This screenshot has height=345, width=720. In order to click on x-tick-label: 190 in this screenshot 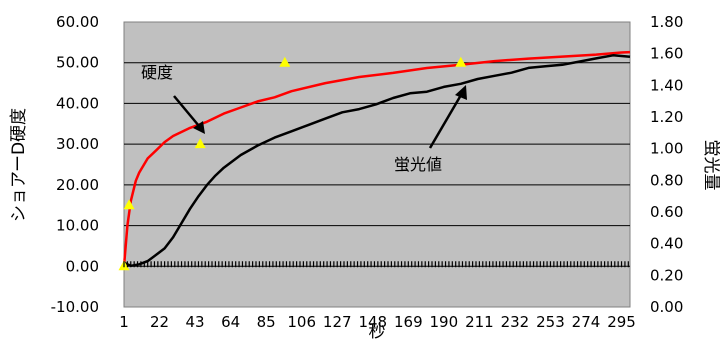, I will do `click(444, 322)`.